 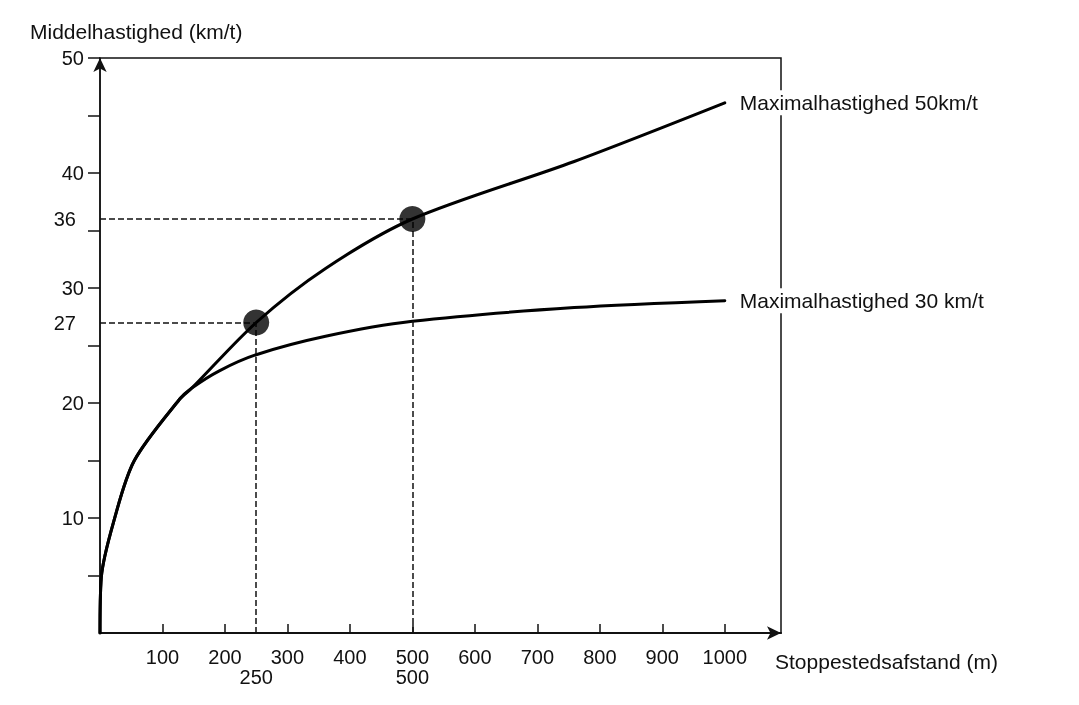 I want to click on x-tick-label: 600, so click(x=475, y=657).